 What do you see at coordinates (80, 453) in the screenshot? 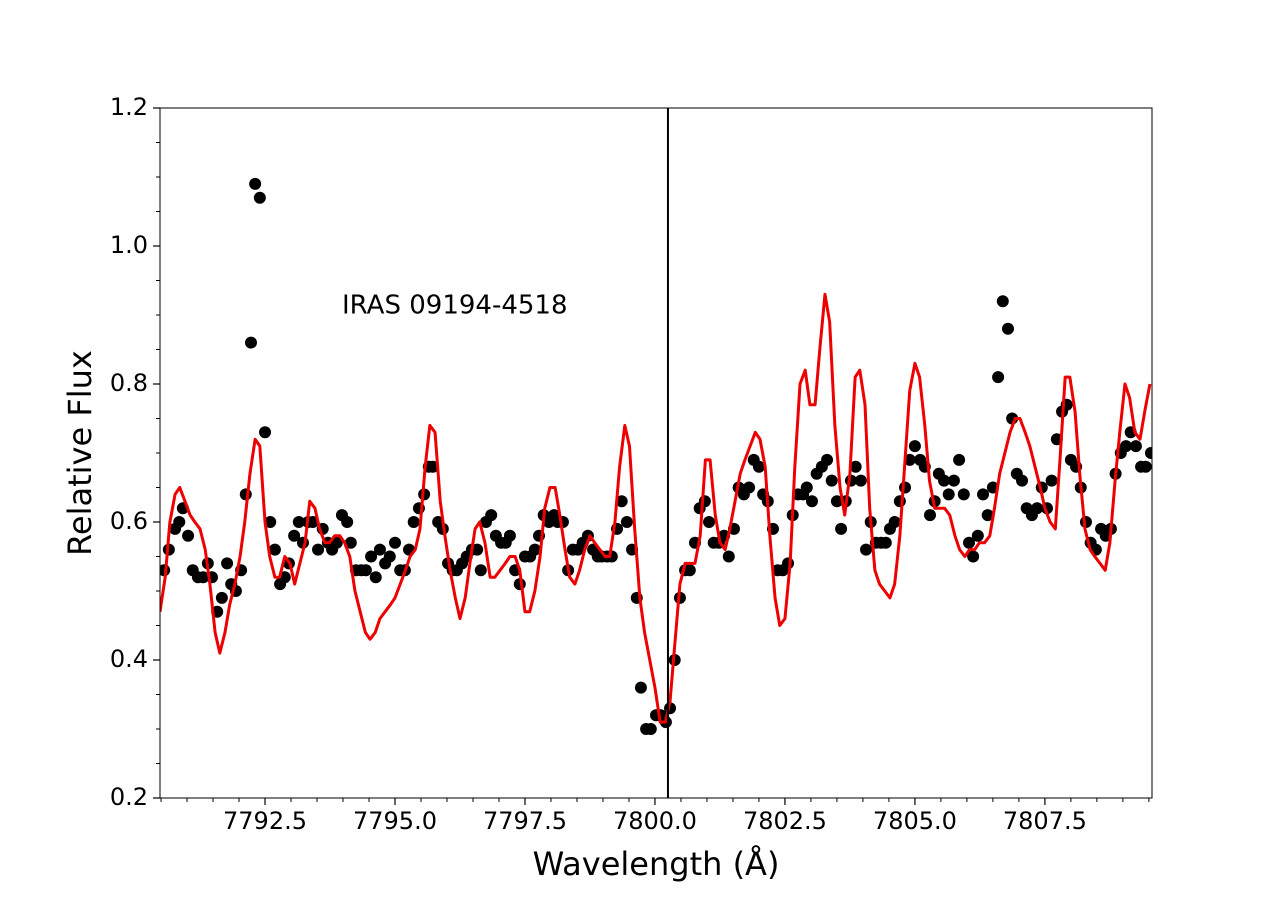
I see `y-axis-label: Relative Flux` at bounding box center [80, 453].